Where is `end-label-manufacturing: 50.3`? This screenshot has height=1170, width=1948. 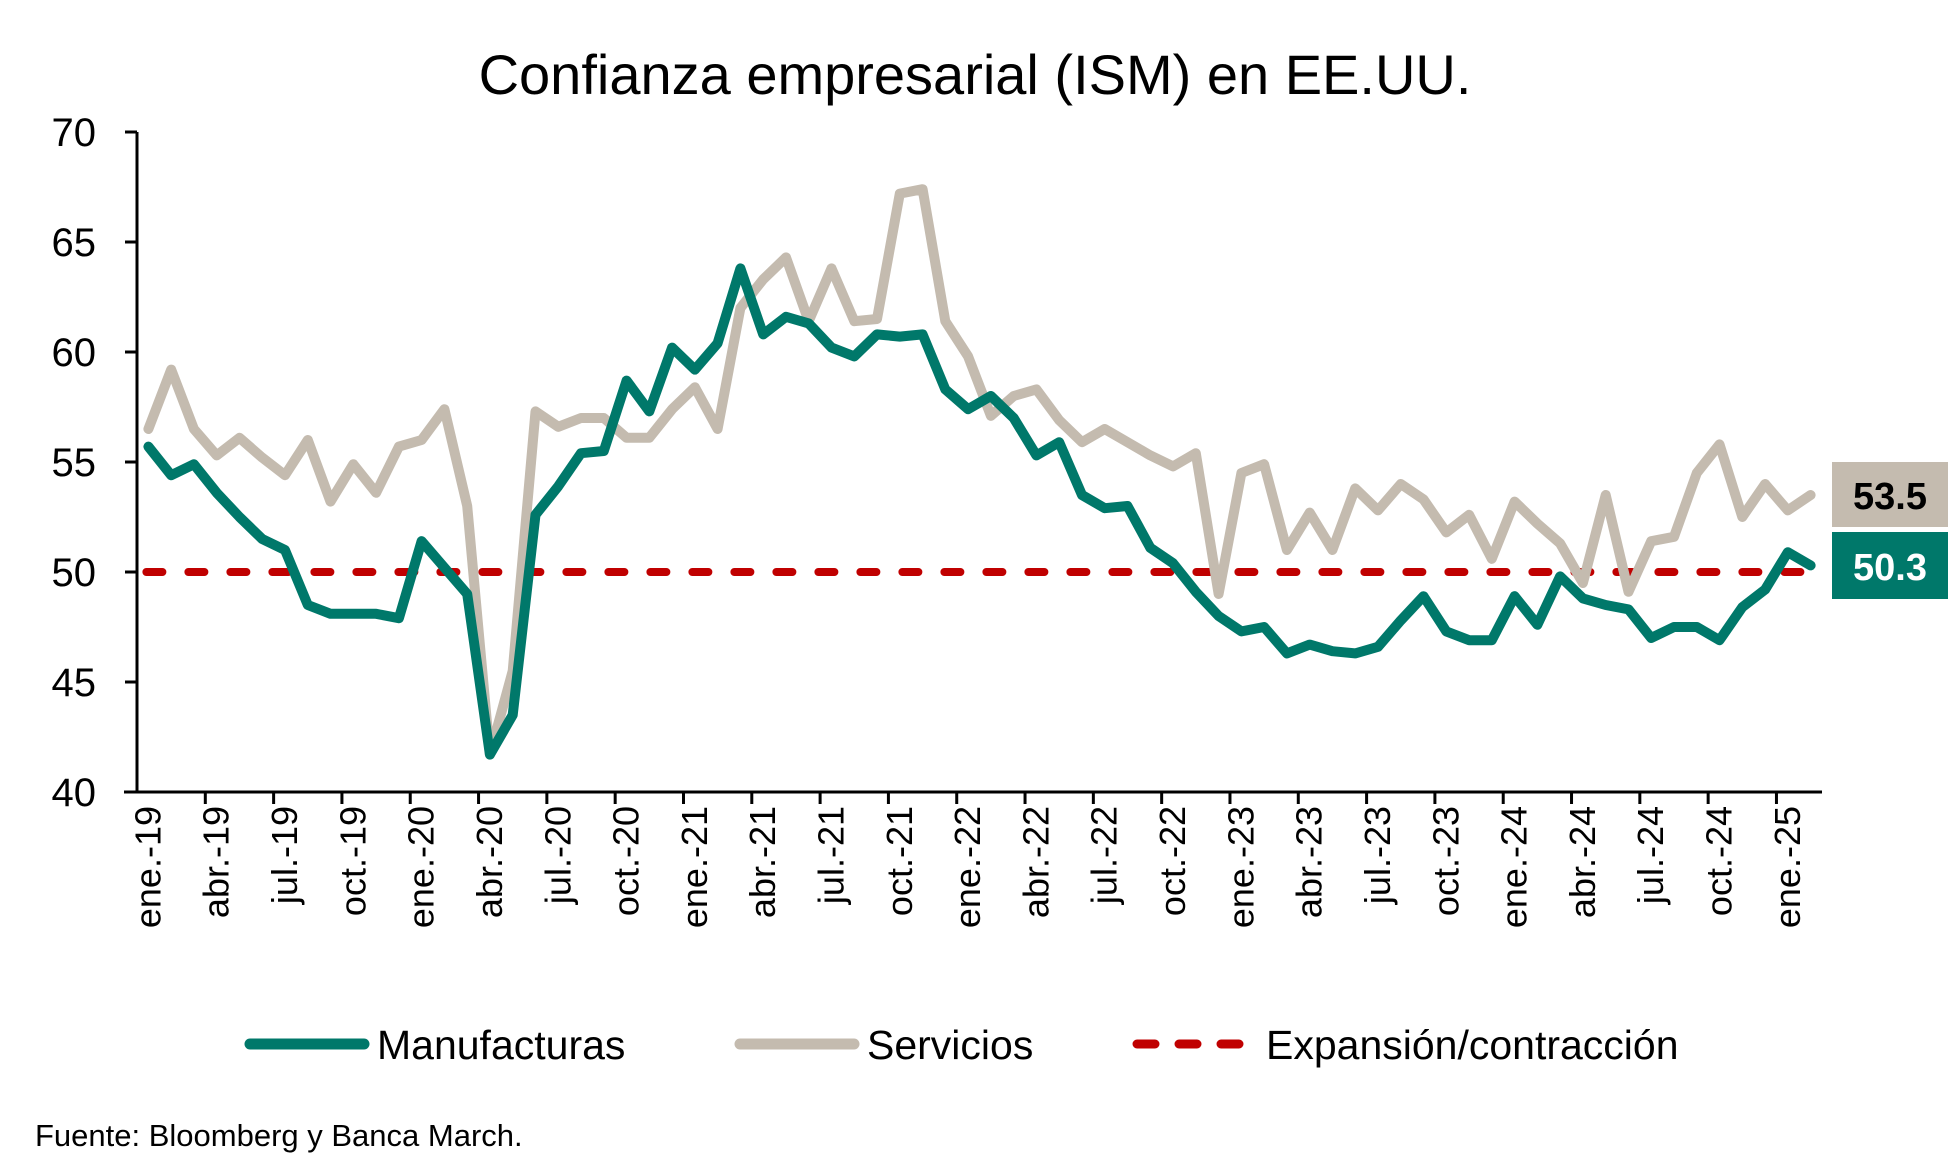
end-label-manufacturing: 50.3 is located at coordinates (1890, 565).